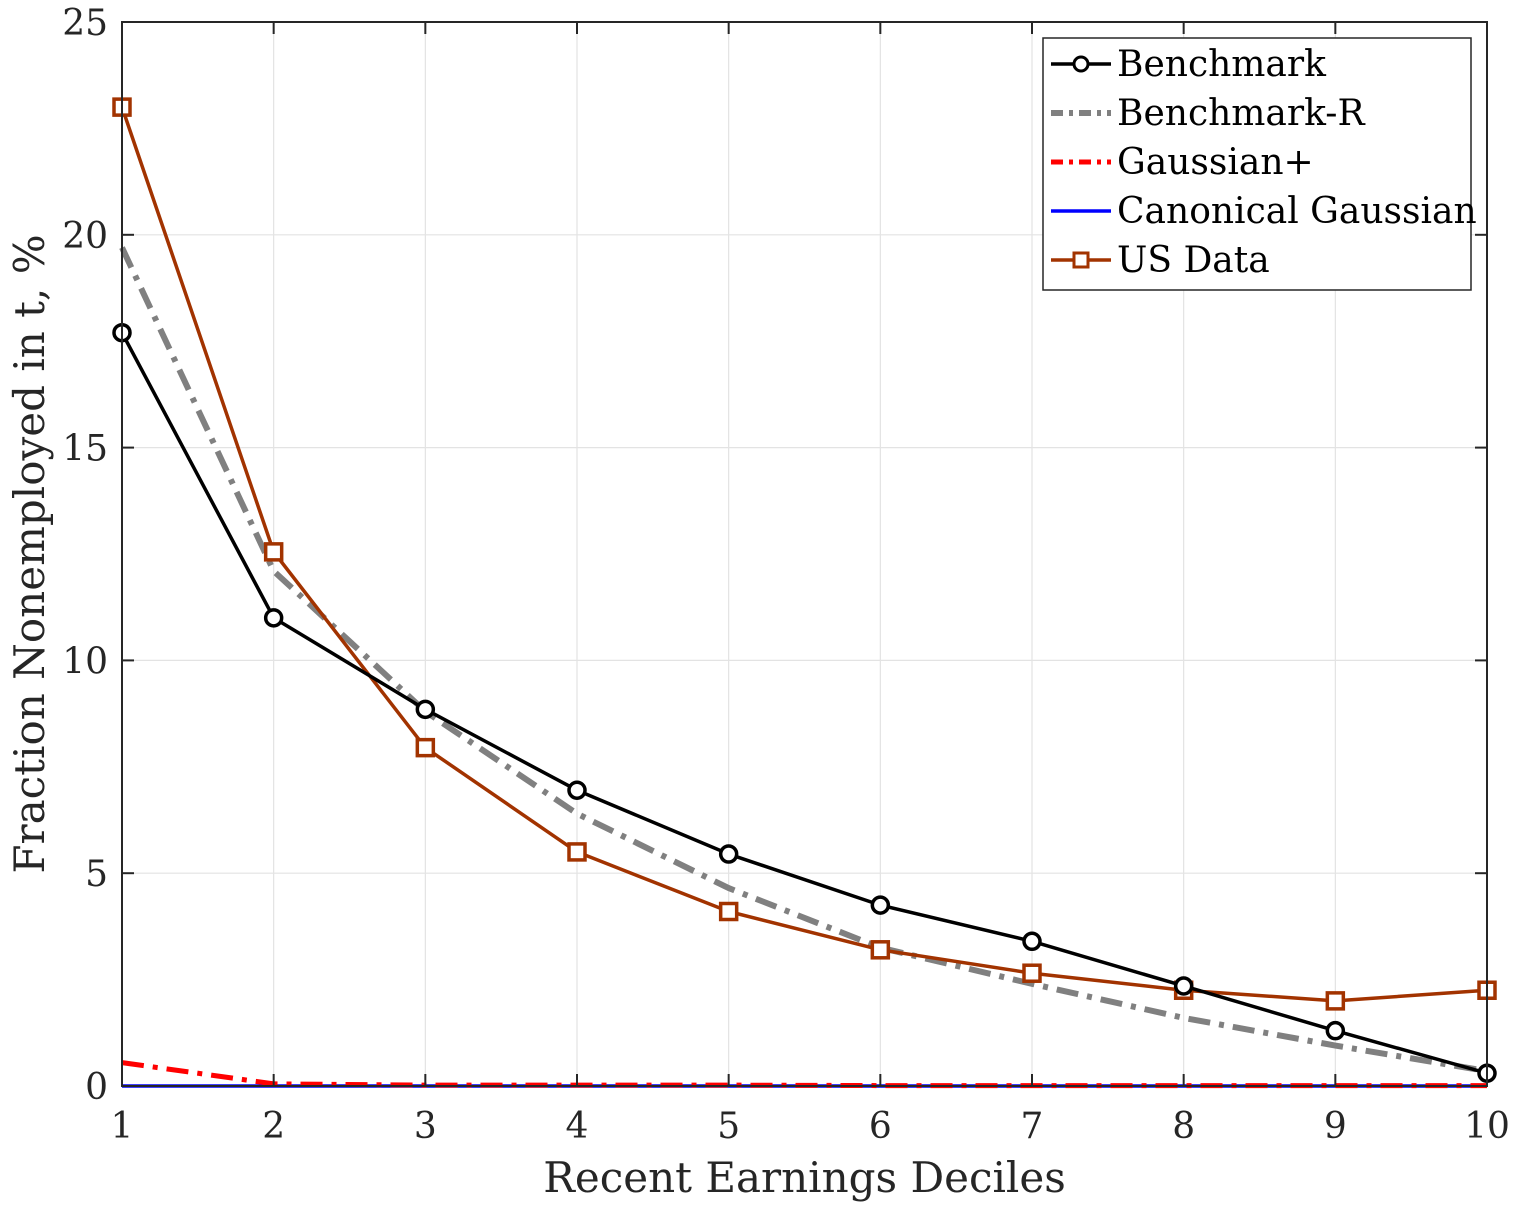  What do you see at coordinates (85, 236) in the screenshot?
I see `y-tick-label: 20` at bounding box center [85, 236].